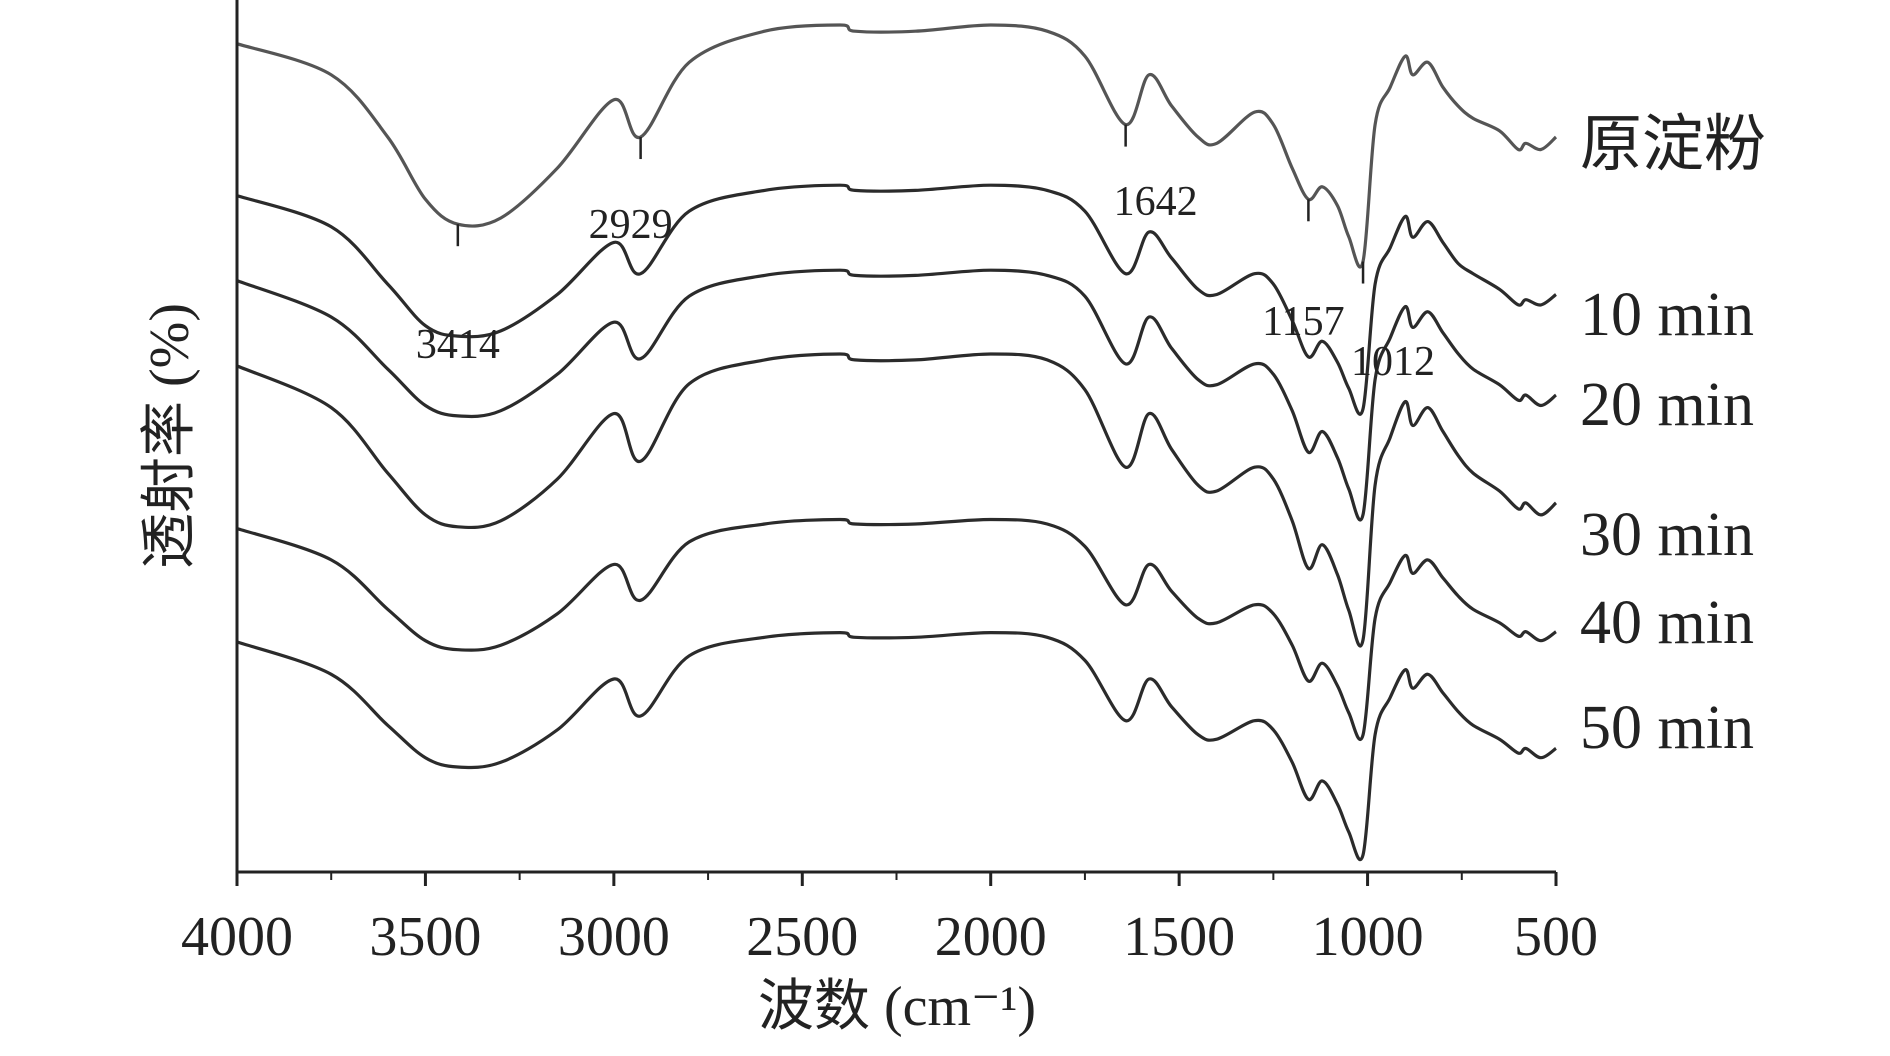 The width and height of the screenshot is (1890, 1056). Describe the element at coordinates (170, 436) in the screenshot. I see `y-axis-title: 透射率 (%)` at that location.